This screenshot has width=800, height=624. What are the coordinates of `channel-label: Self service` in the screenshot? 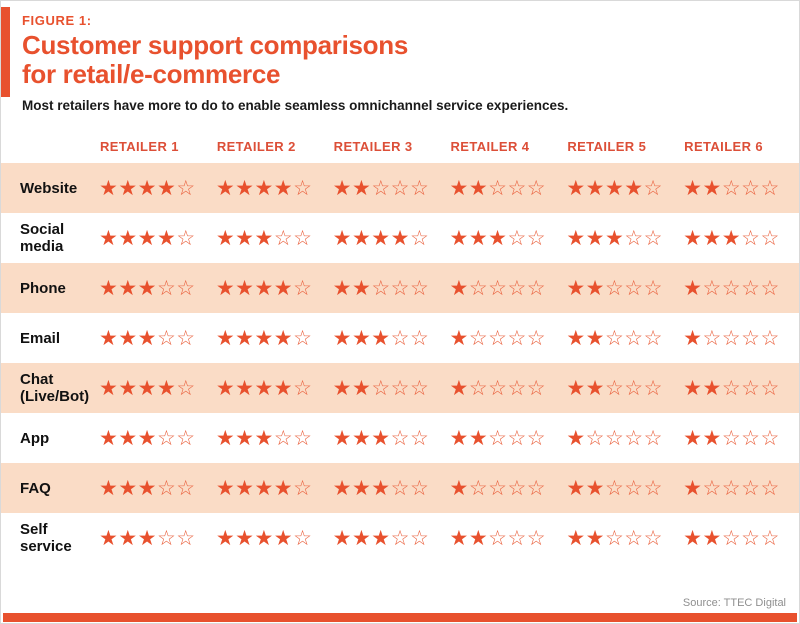 It's located at (46, 538).